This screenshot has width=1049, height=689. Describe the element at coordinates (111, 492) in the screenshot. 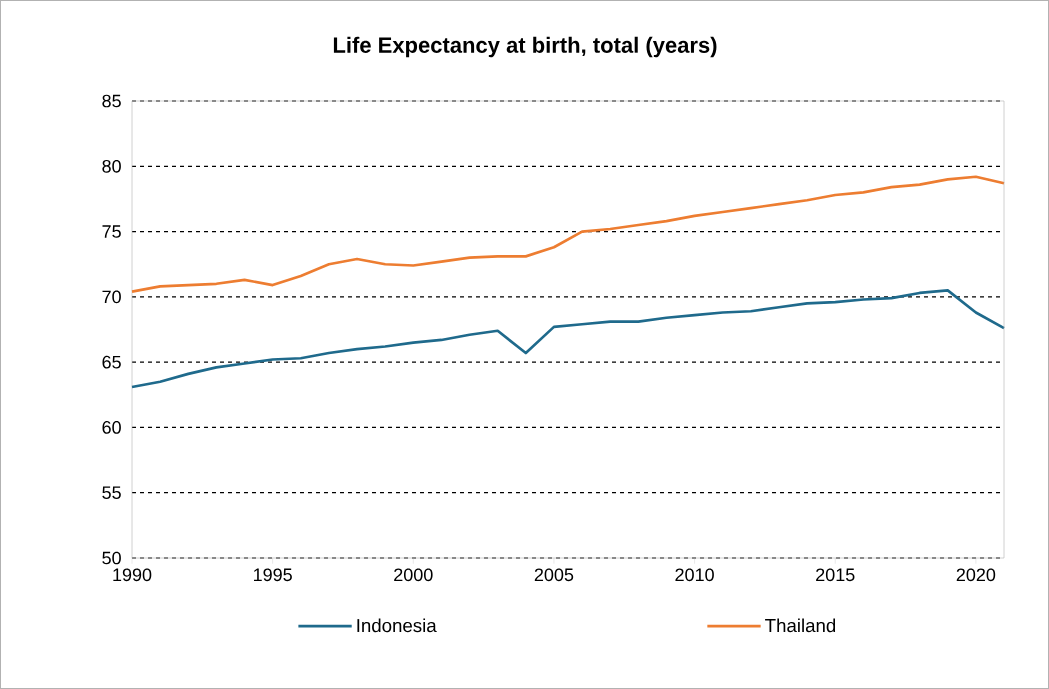

I see `y-tick-label: 55` at that location.